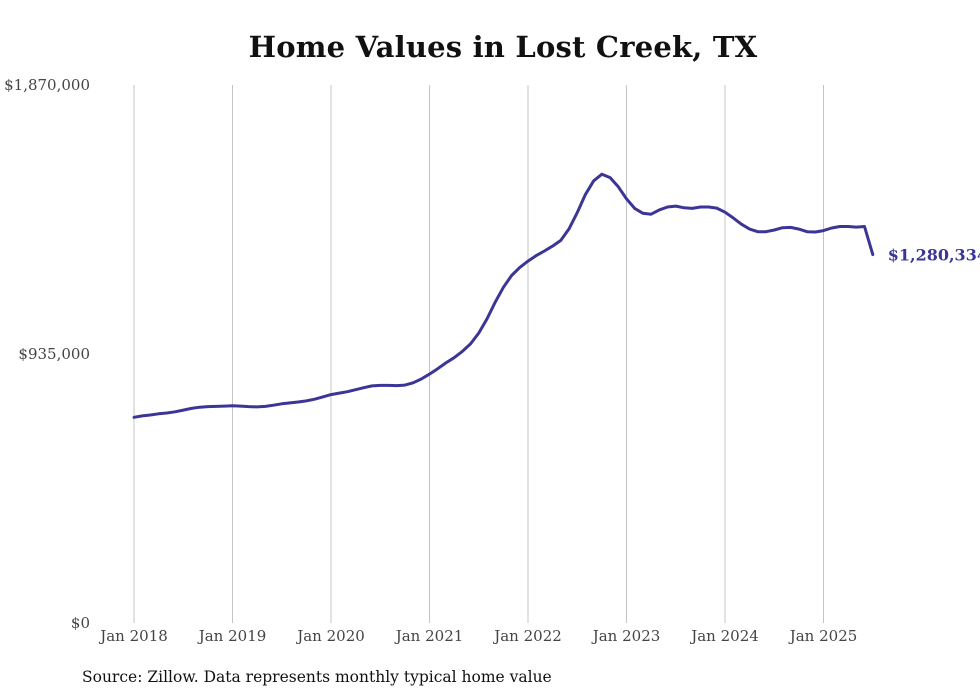  I want to click on x-tick-label: Jan 2025, so click(823, 636).